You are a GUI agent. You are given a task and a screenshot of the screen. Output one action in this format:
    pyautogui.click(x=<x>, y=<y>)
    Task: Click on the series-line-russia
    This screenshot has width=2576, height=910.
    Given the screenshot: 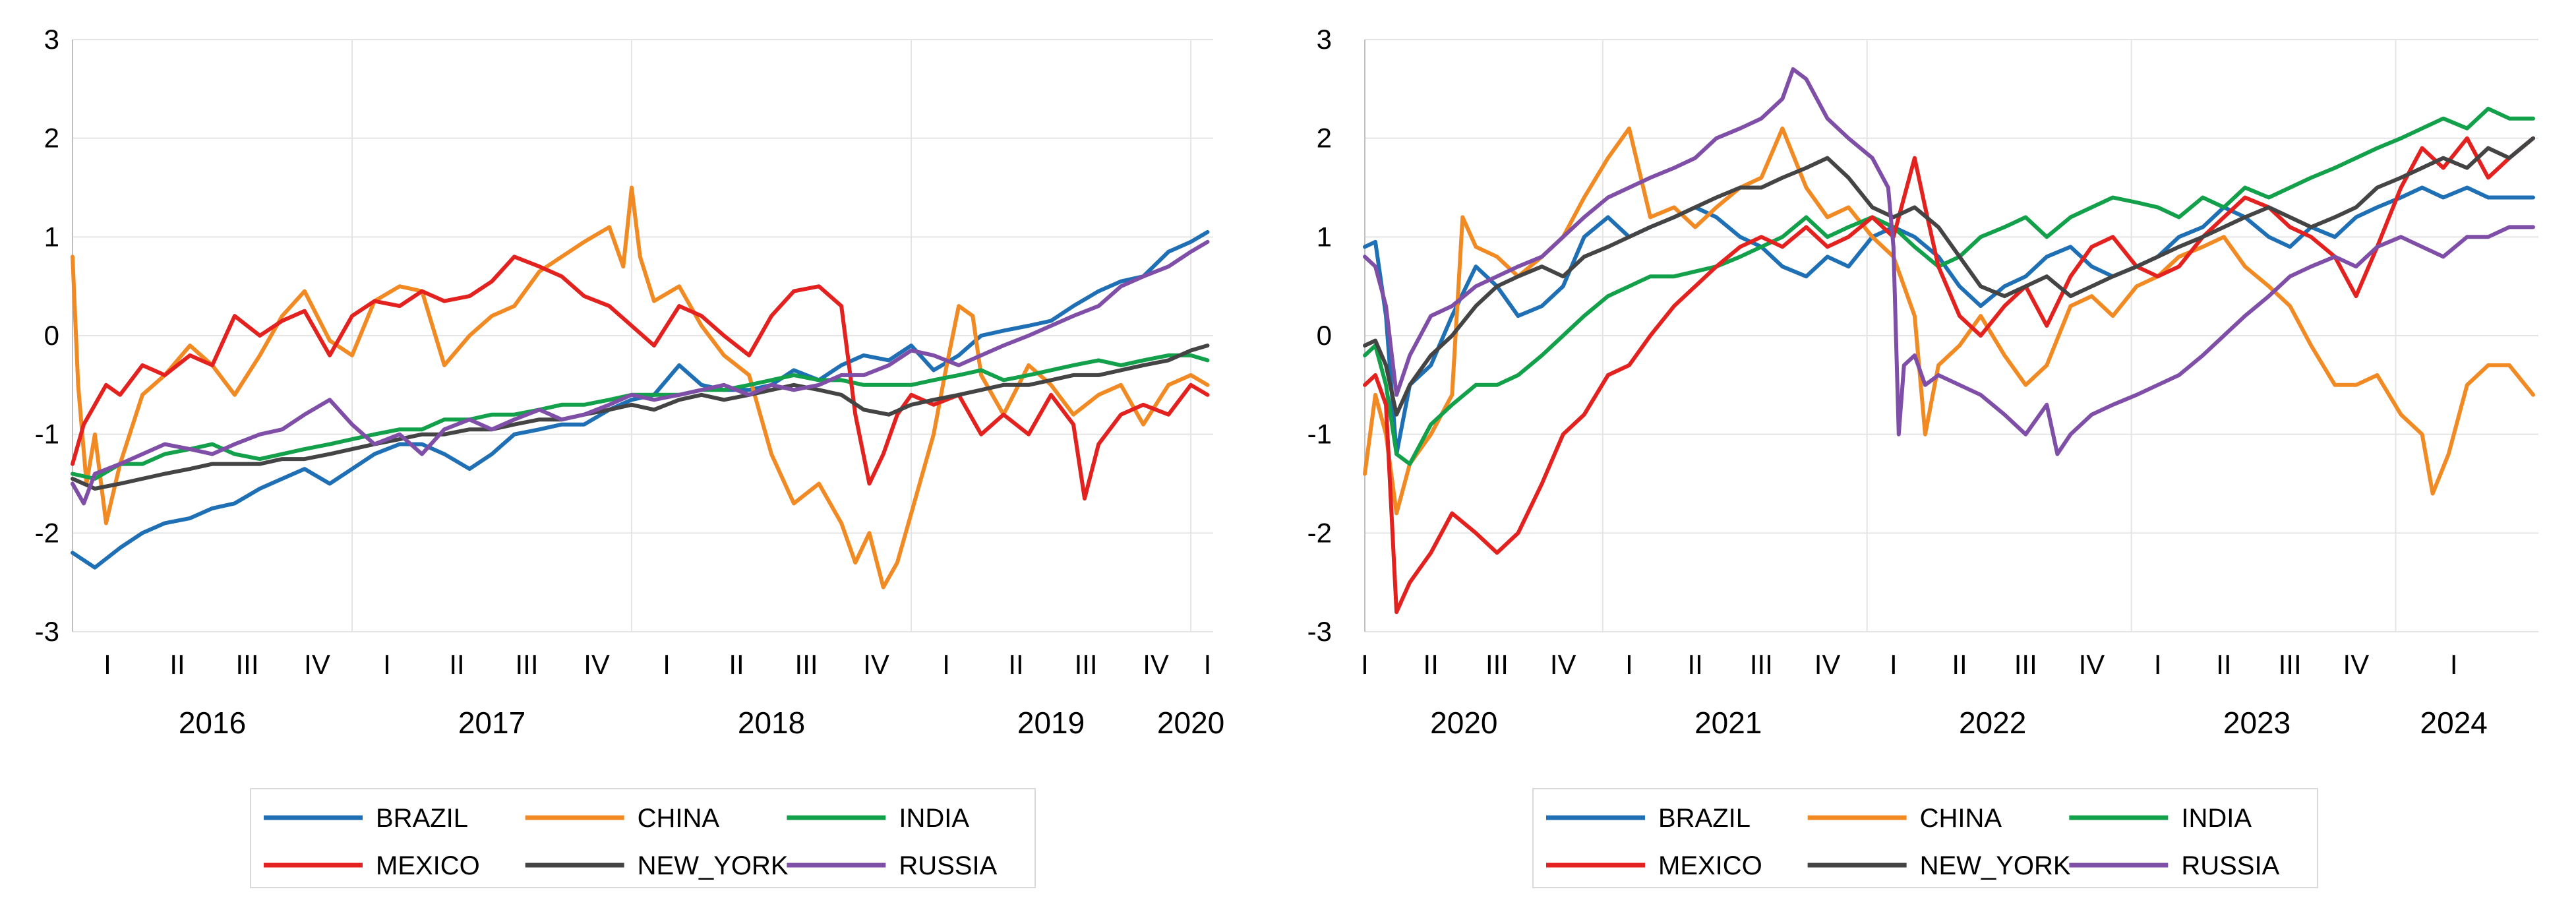 What is the action you would take?
    pyautogui.click(x=640, y=373)
    